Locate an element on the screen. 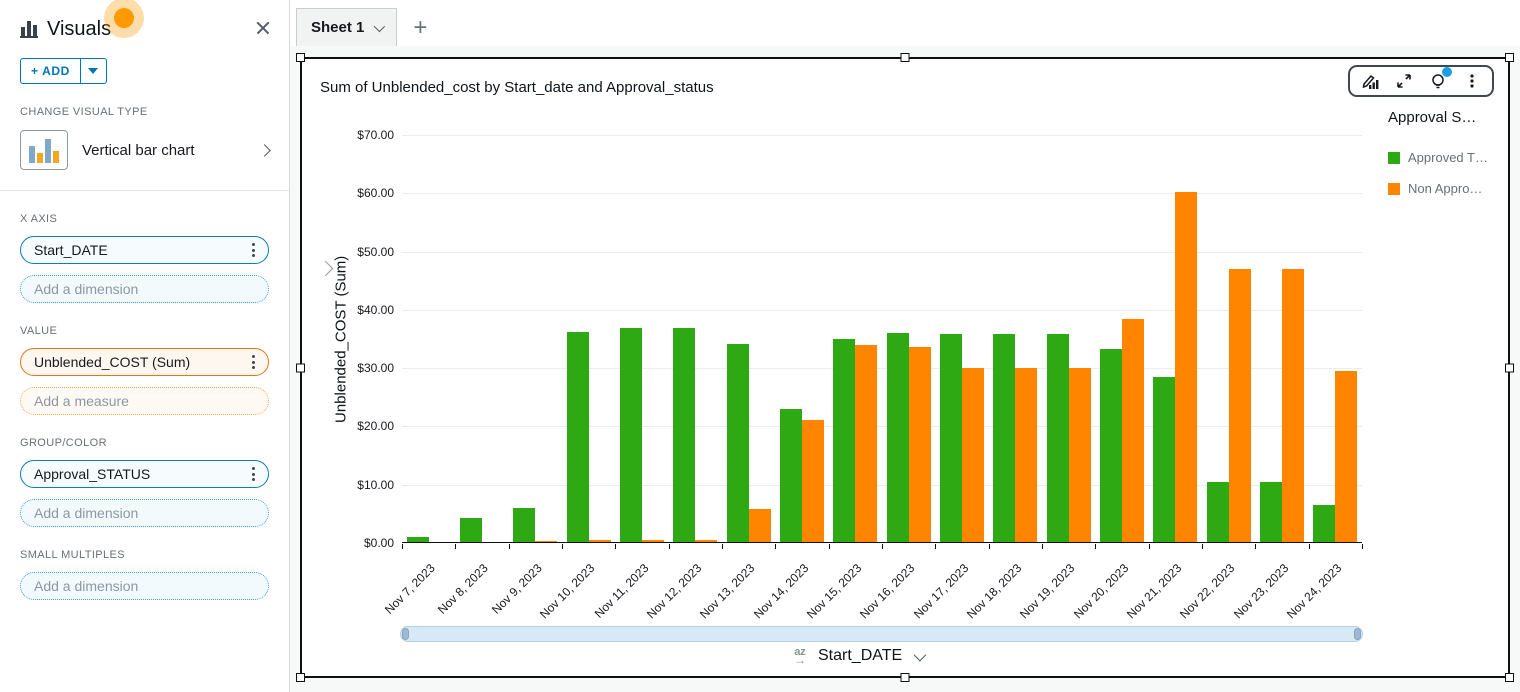 The width and height of the screenshot is (1520, 692). x-axis-sort-control: az → Start_DATE is located at coordinates (860, 656).